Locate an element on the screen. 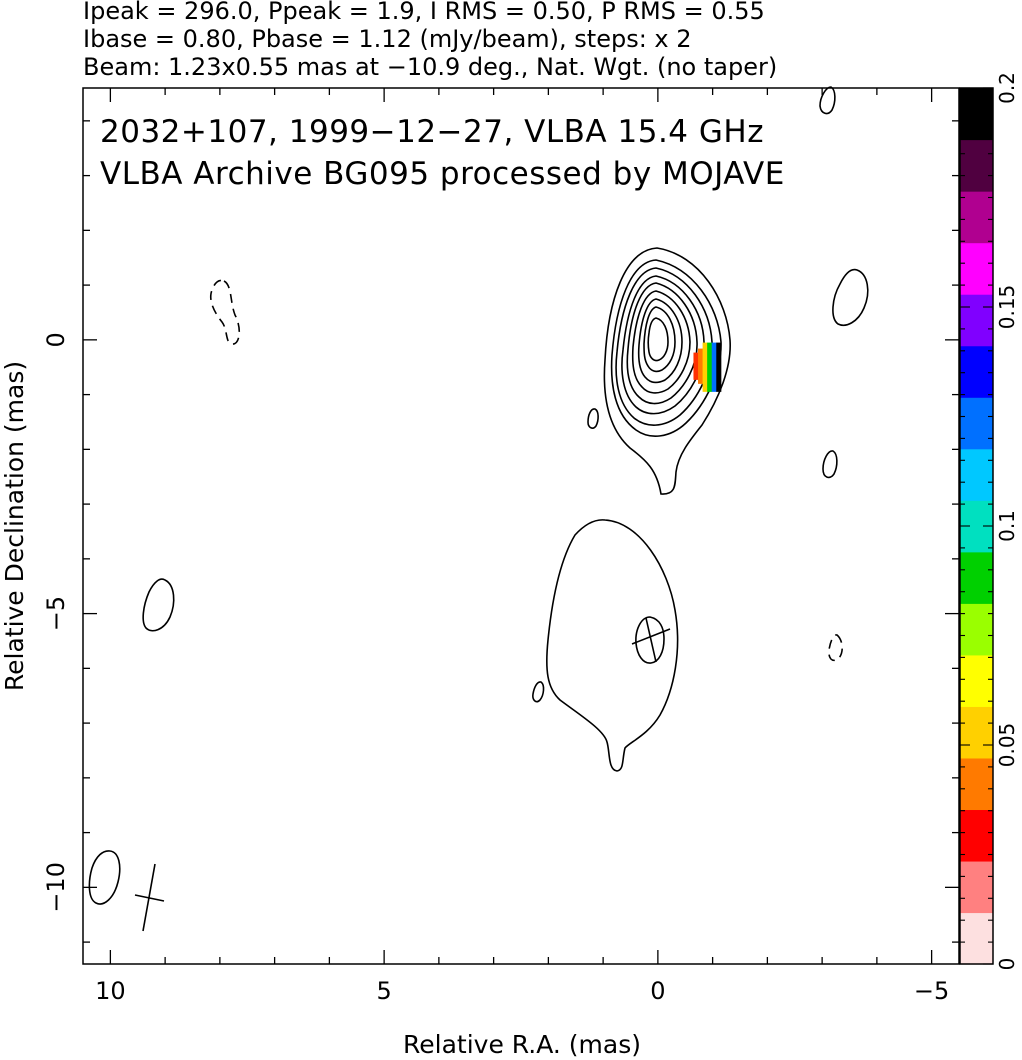  x-axis-label: Relative R.A. (mas) is located at coordinates (522, 1044).